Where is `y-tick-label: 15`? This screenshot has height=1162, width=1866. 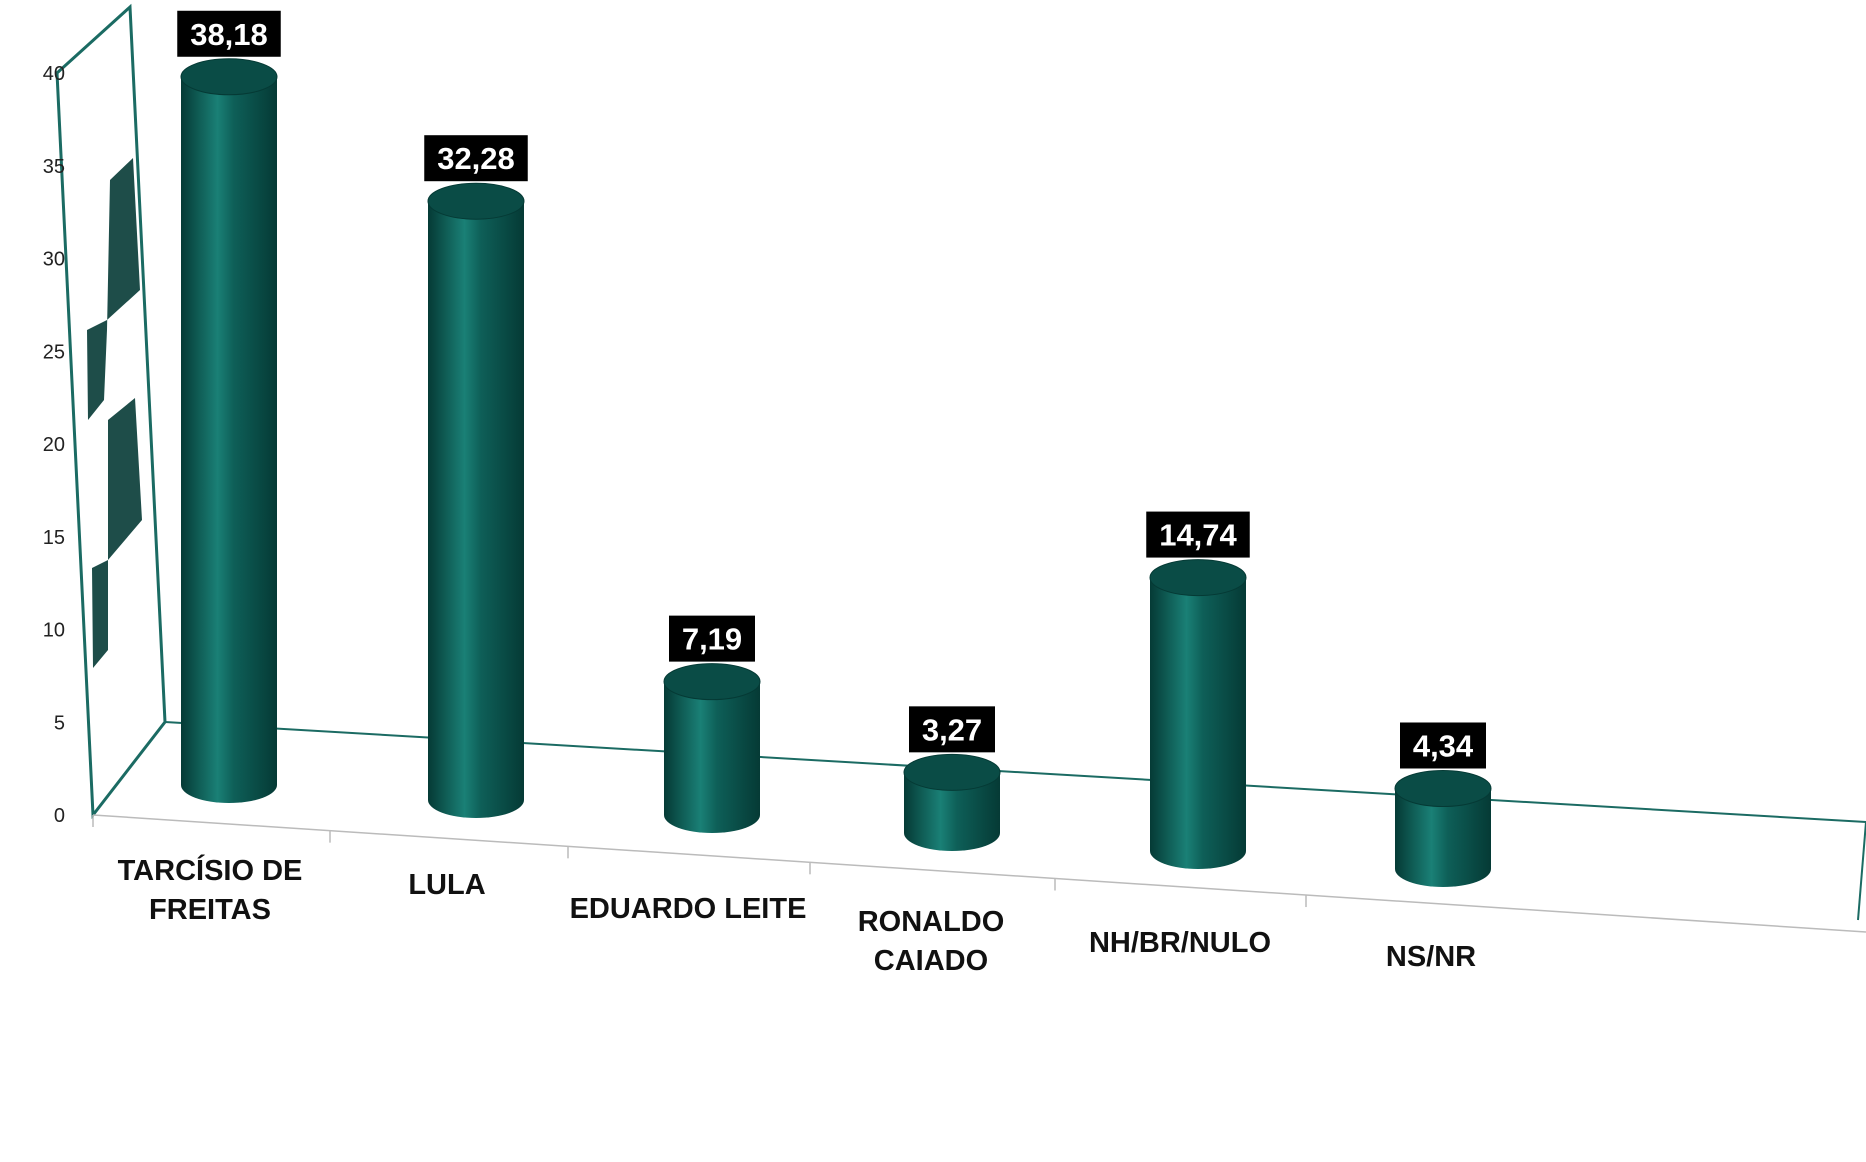 y-tick-label: 15 is located at coordinates (54, 538).